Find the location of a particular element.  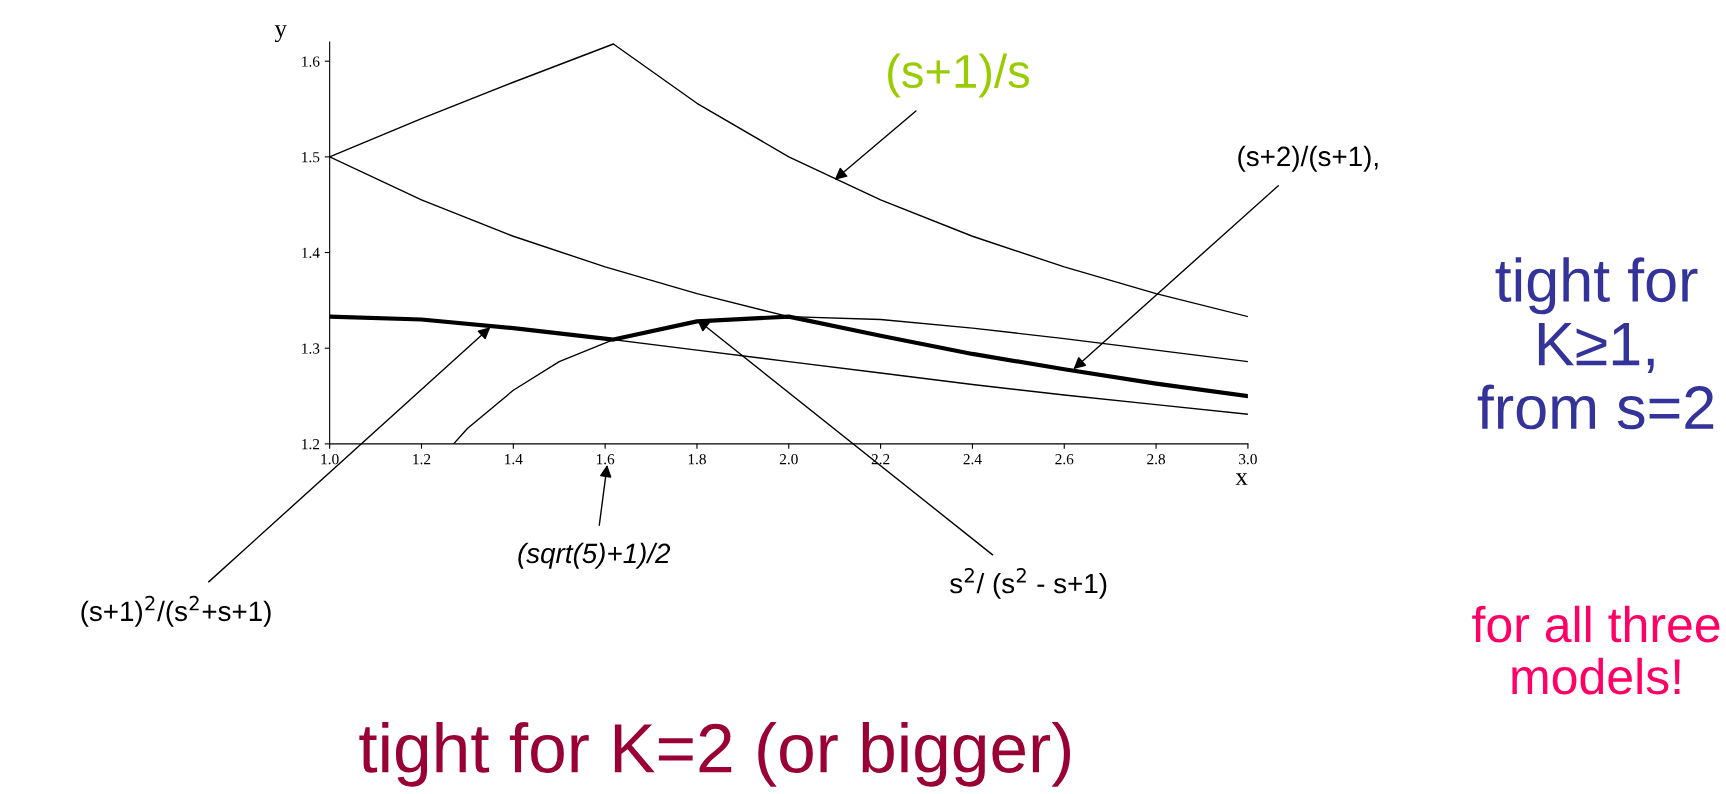

y-tick-label: 1.5 is located at coordinates (311, 157).